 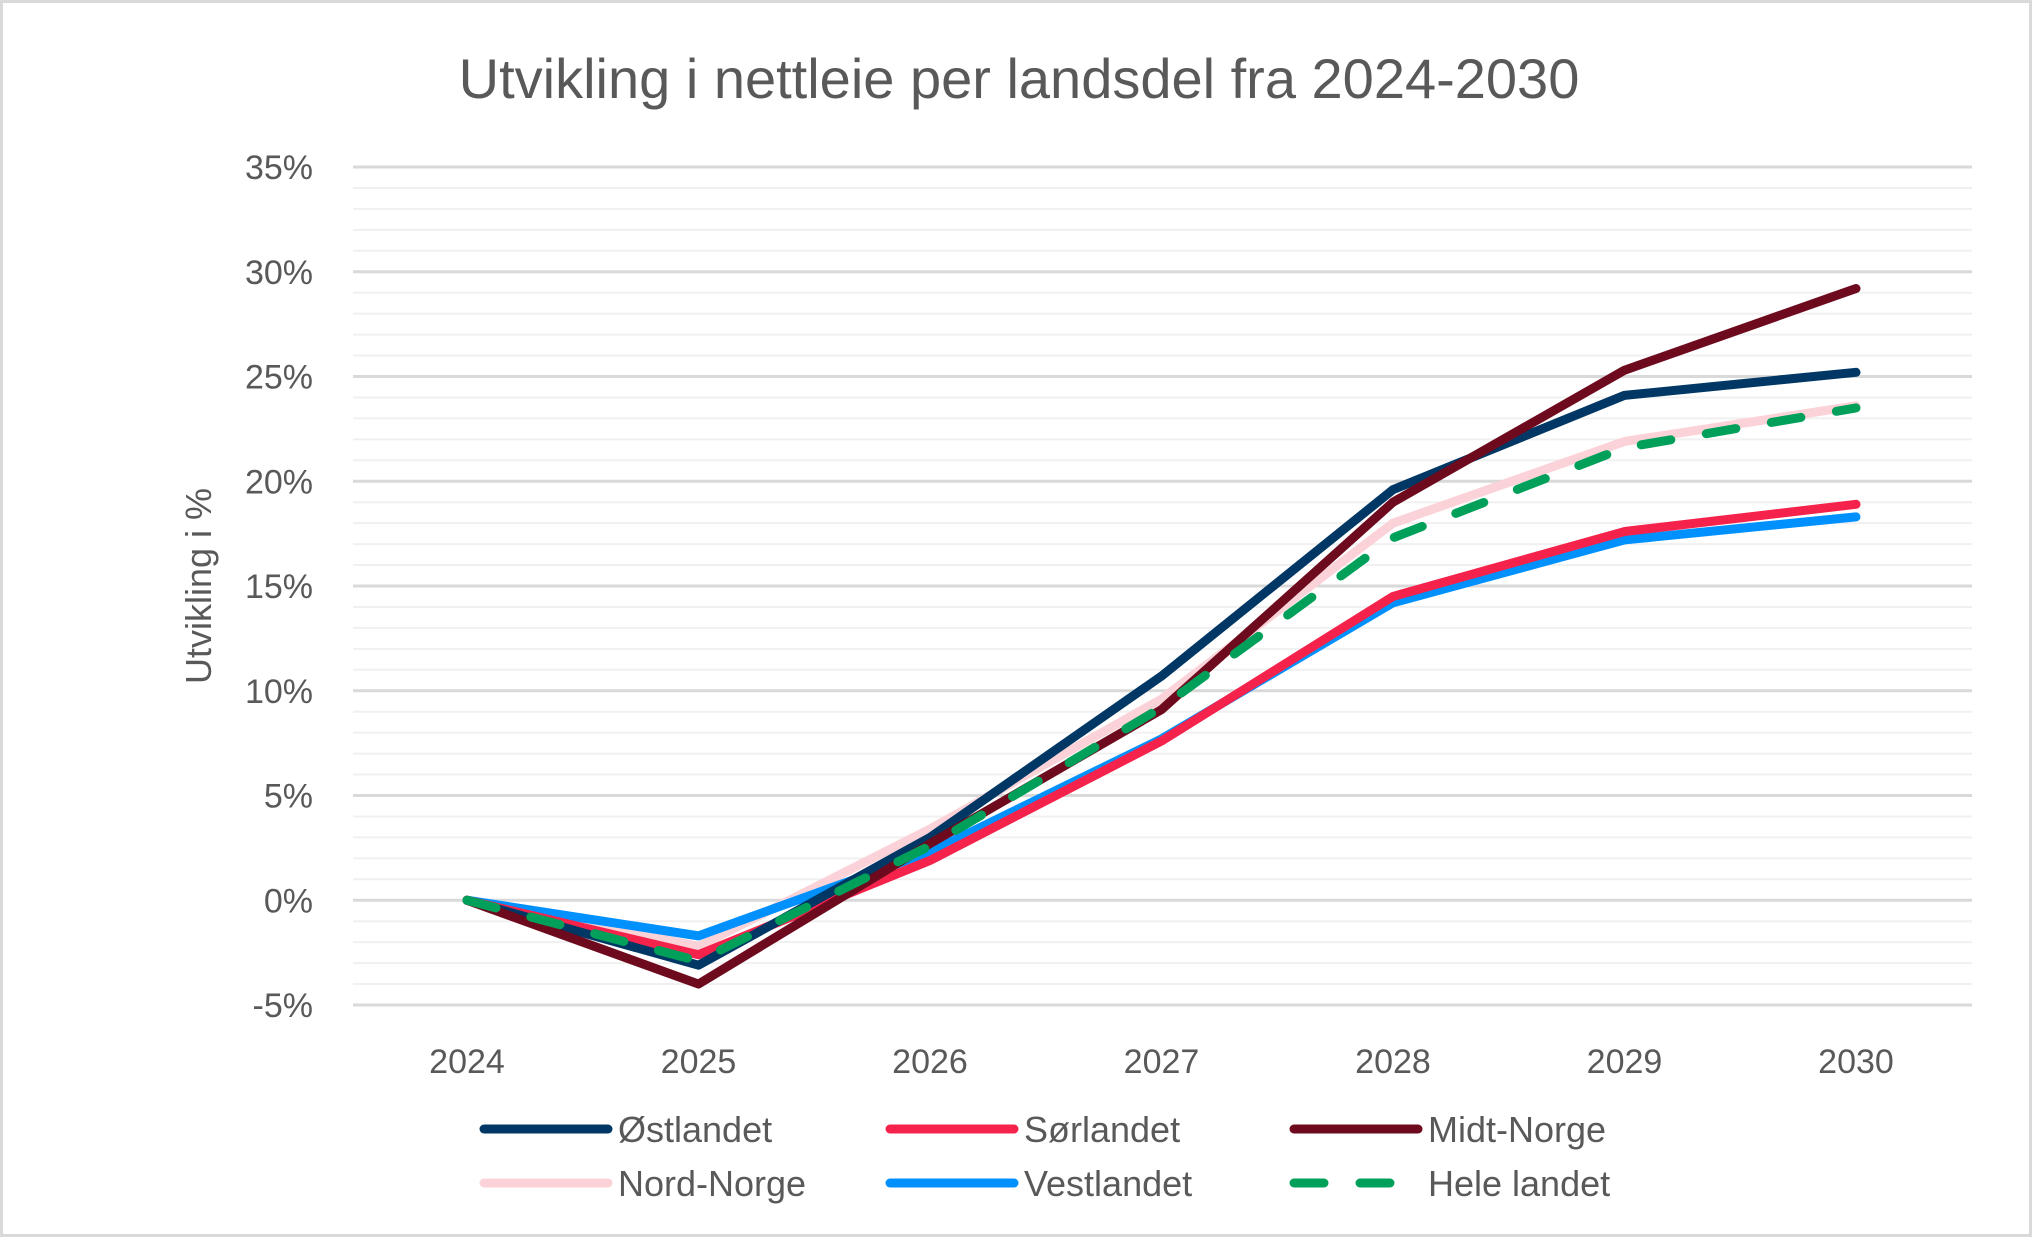 What do you see at coordinates (1625, 1062) in the screenshot?
I see `x-tick-label: 2029` at bounding box center [1625, 1062].